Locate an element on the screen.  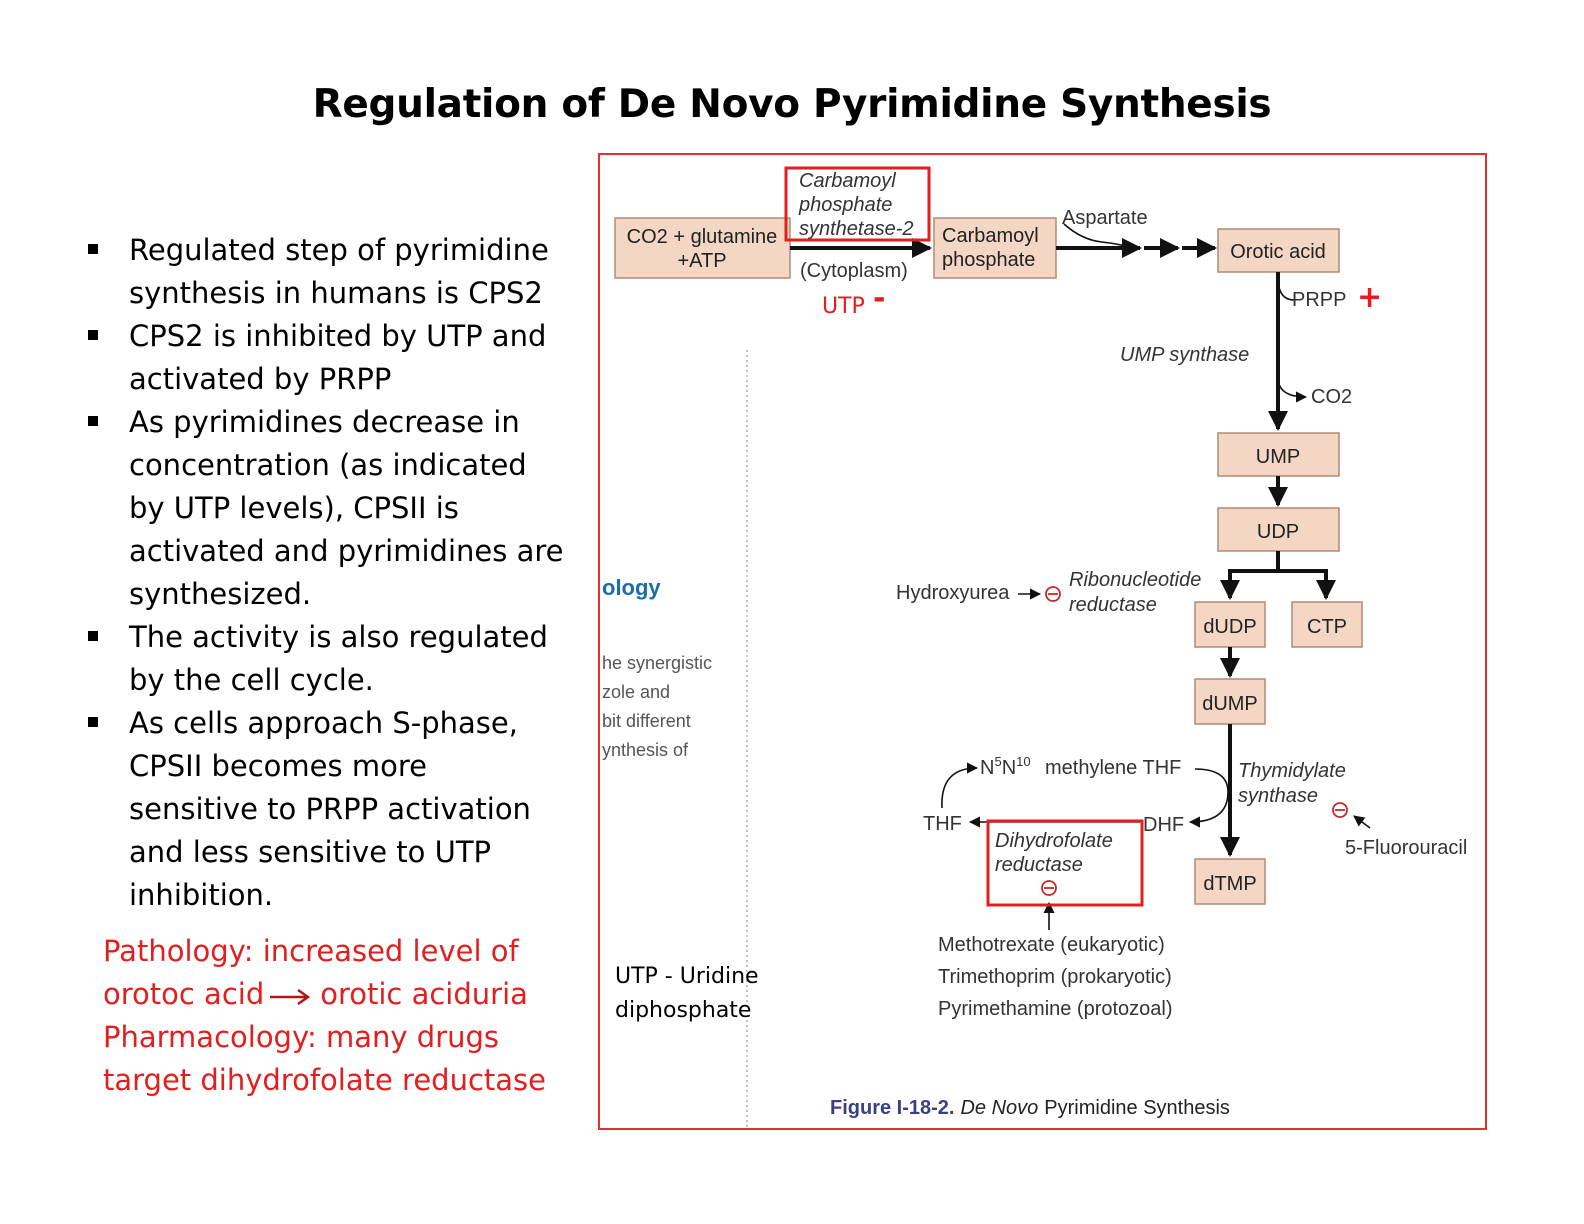
aspartate-arrow is located at coordinates (1098, 237).